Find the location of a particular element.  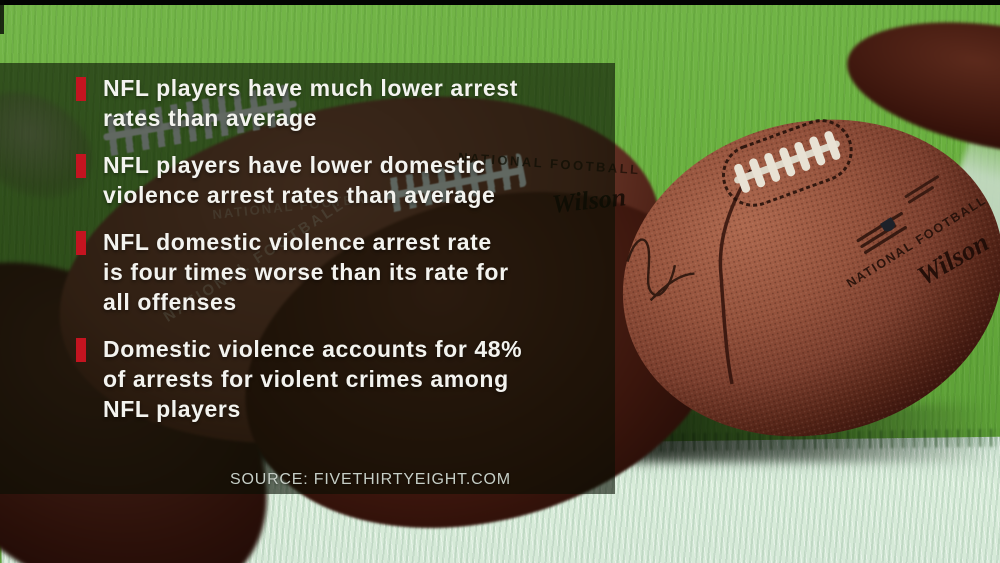

bullet-text-line: all offenses is located at coordinates (170, 302).